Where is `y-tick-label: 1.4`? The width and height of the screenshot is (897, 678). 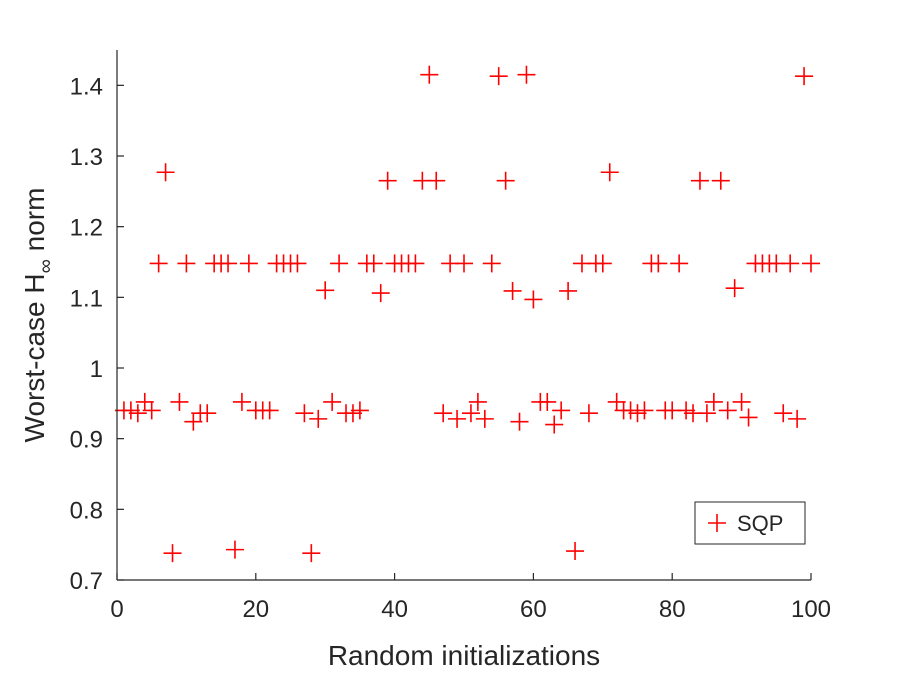
y-tick-label: 1.4 is located at coordinates (86, 86).